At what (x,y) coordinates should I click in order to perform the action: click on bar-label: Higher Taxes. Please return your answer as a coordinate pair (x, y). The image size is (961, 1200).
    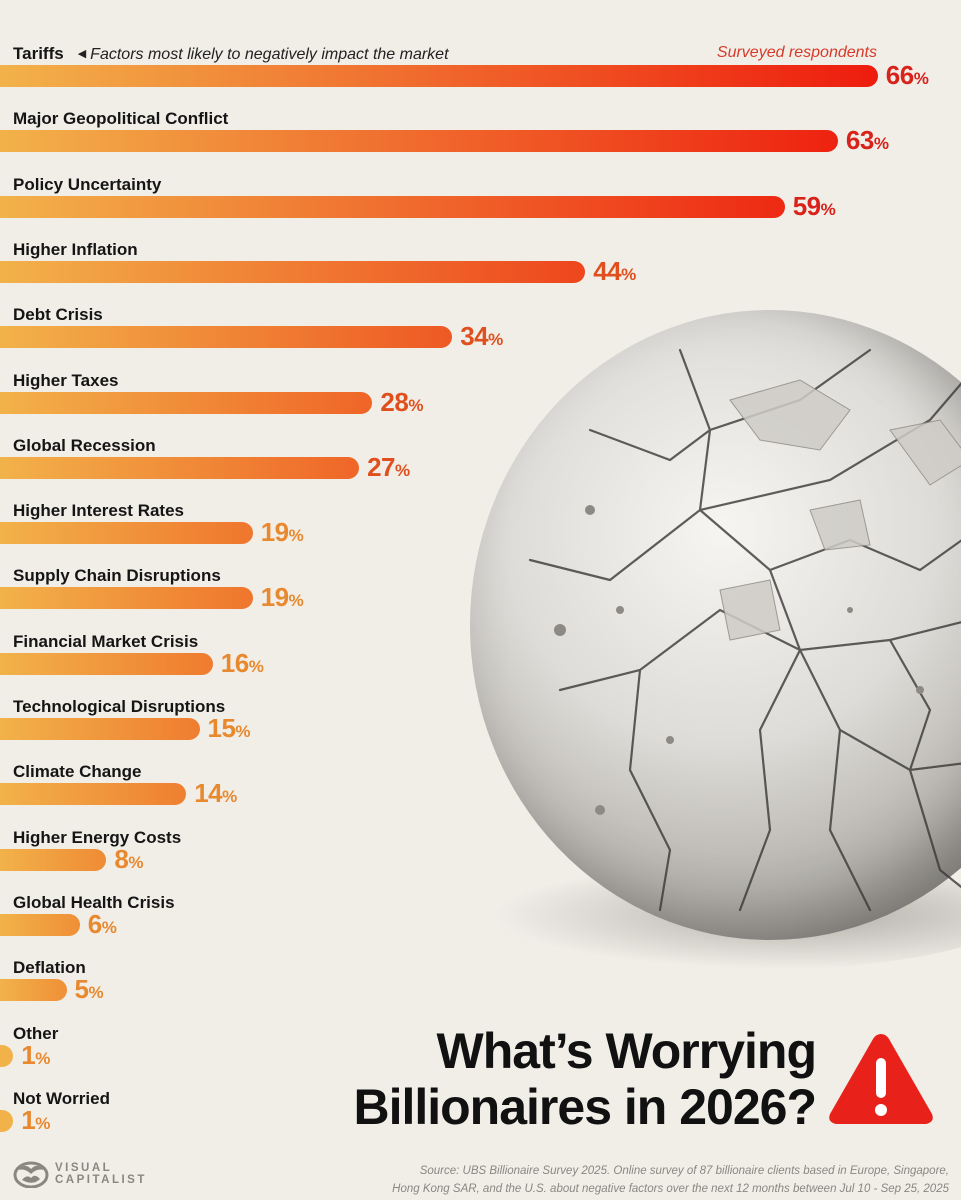
    Looking at the image, I should click on (66, 381).